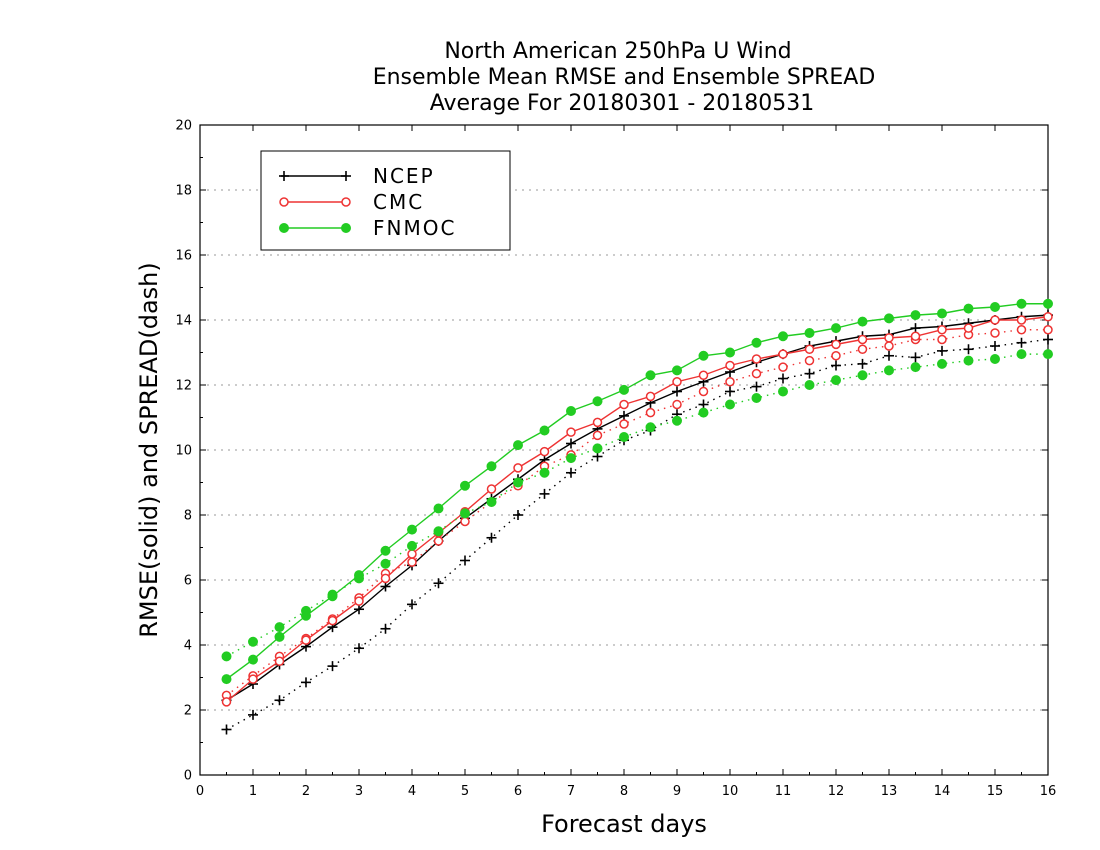 Image resolution: width=1100 pixels, height=850 pixels. What do you see at coordinates (995, 791) in the screenshot?
I see `x-tick-label: 15` at bounding box center [995, 791].